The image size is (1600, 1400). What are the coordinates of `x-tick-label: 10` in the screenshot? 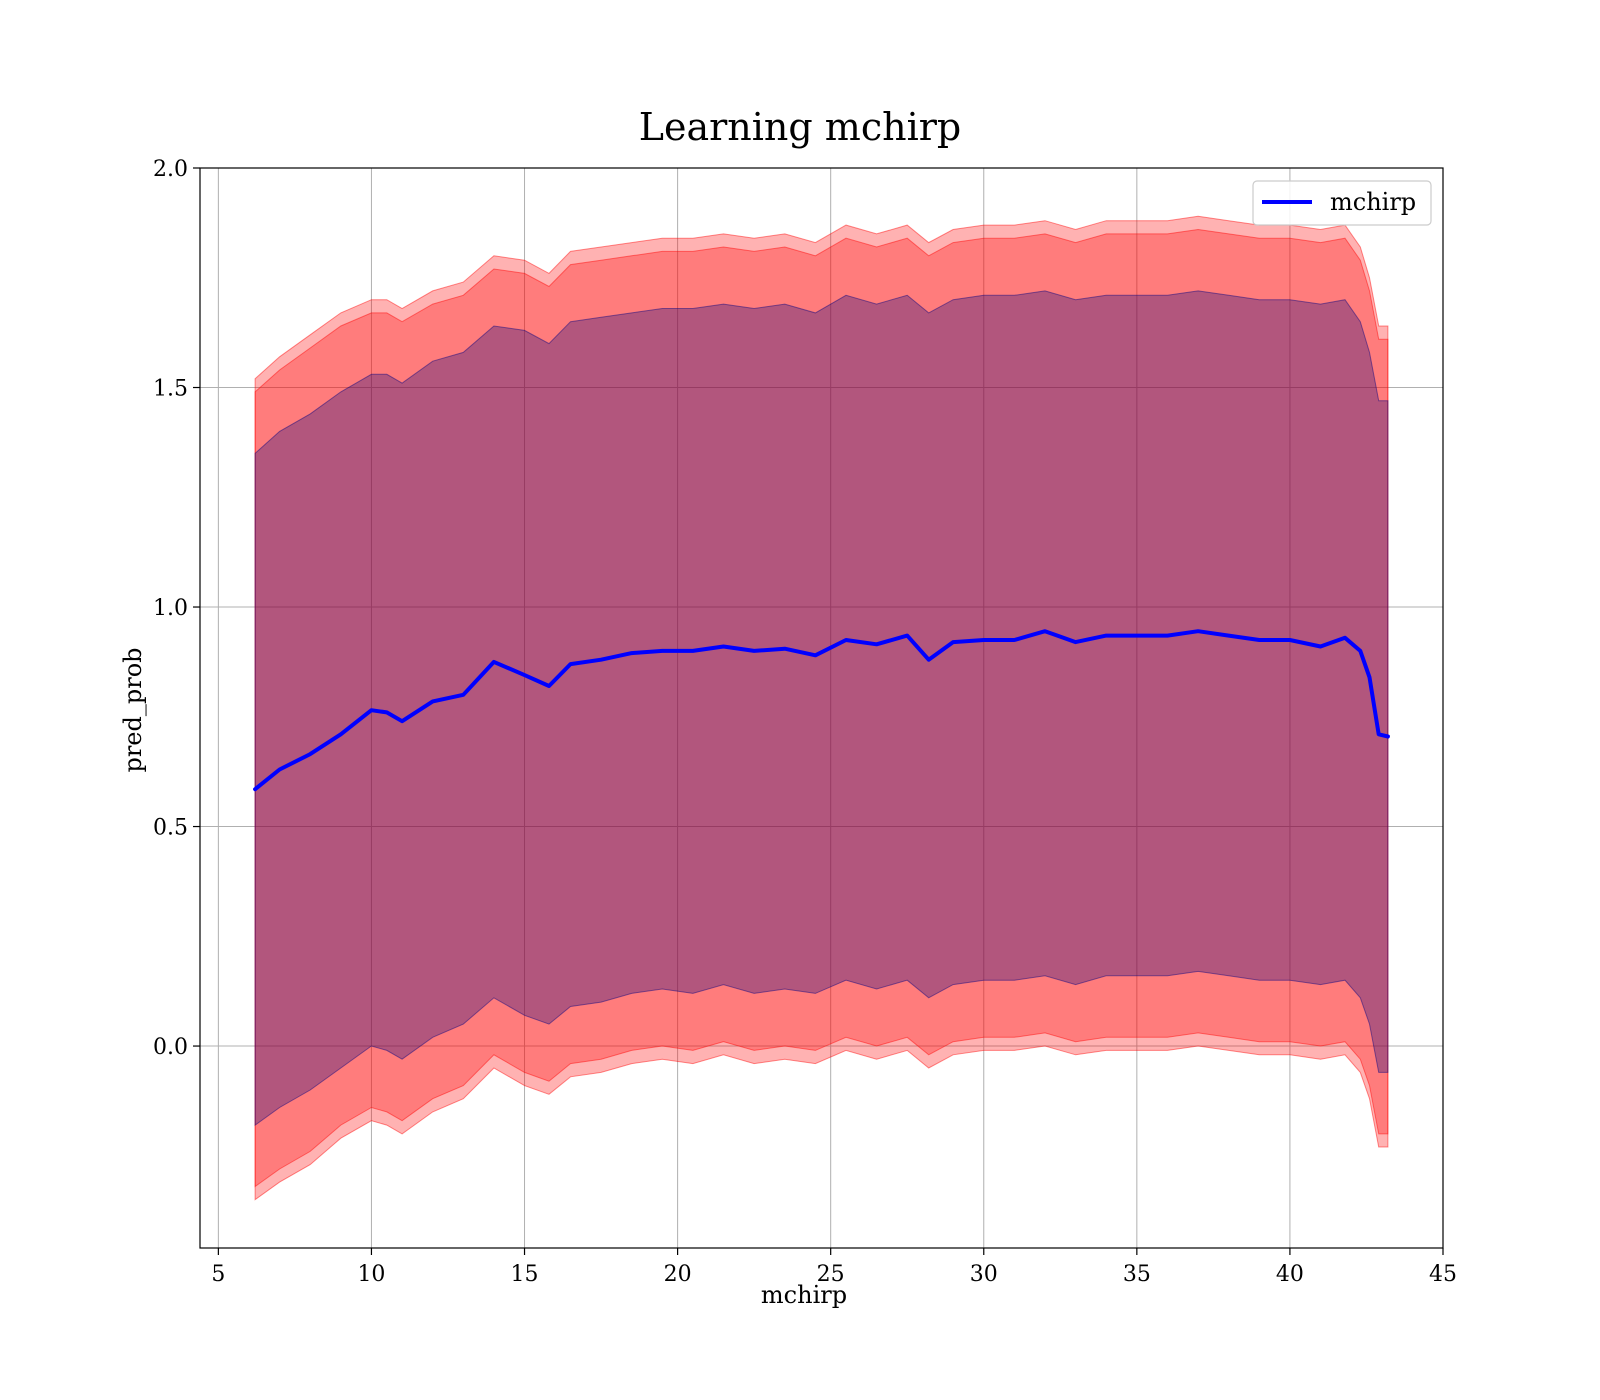 It's located at (371, 1274).